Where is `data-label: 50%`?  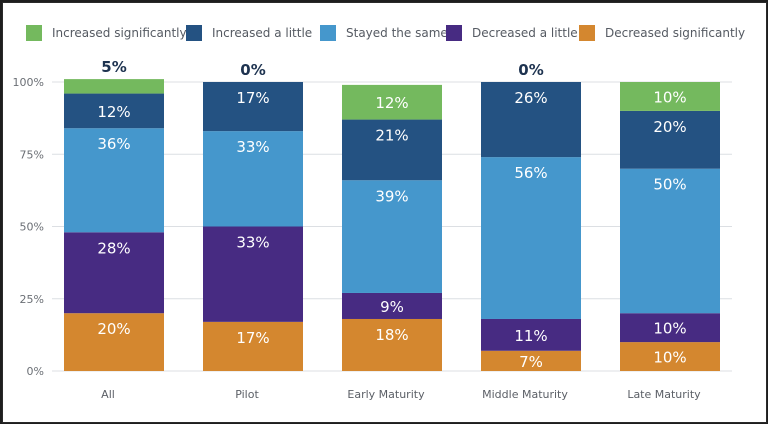 data-label: 50% is located at coordinates (669, 185).